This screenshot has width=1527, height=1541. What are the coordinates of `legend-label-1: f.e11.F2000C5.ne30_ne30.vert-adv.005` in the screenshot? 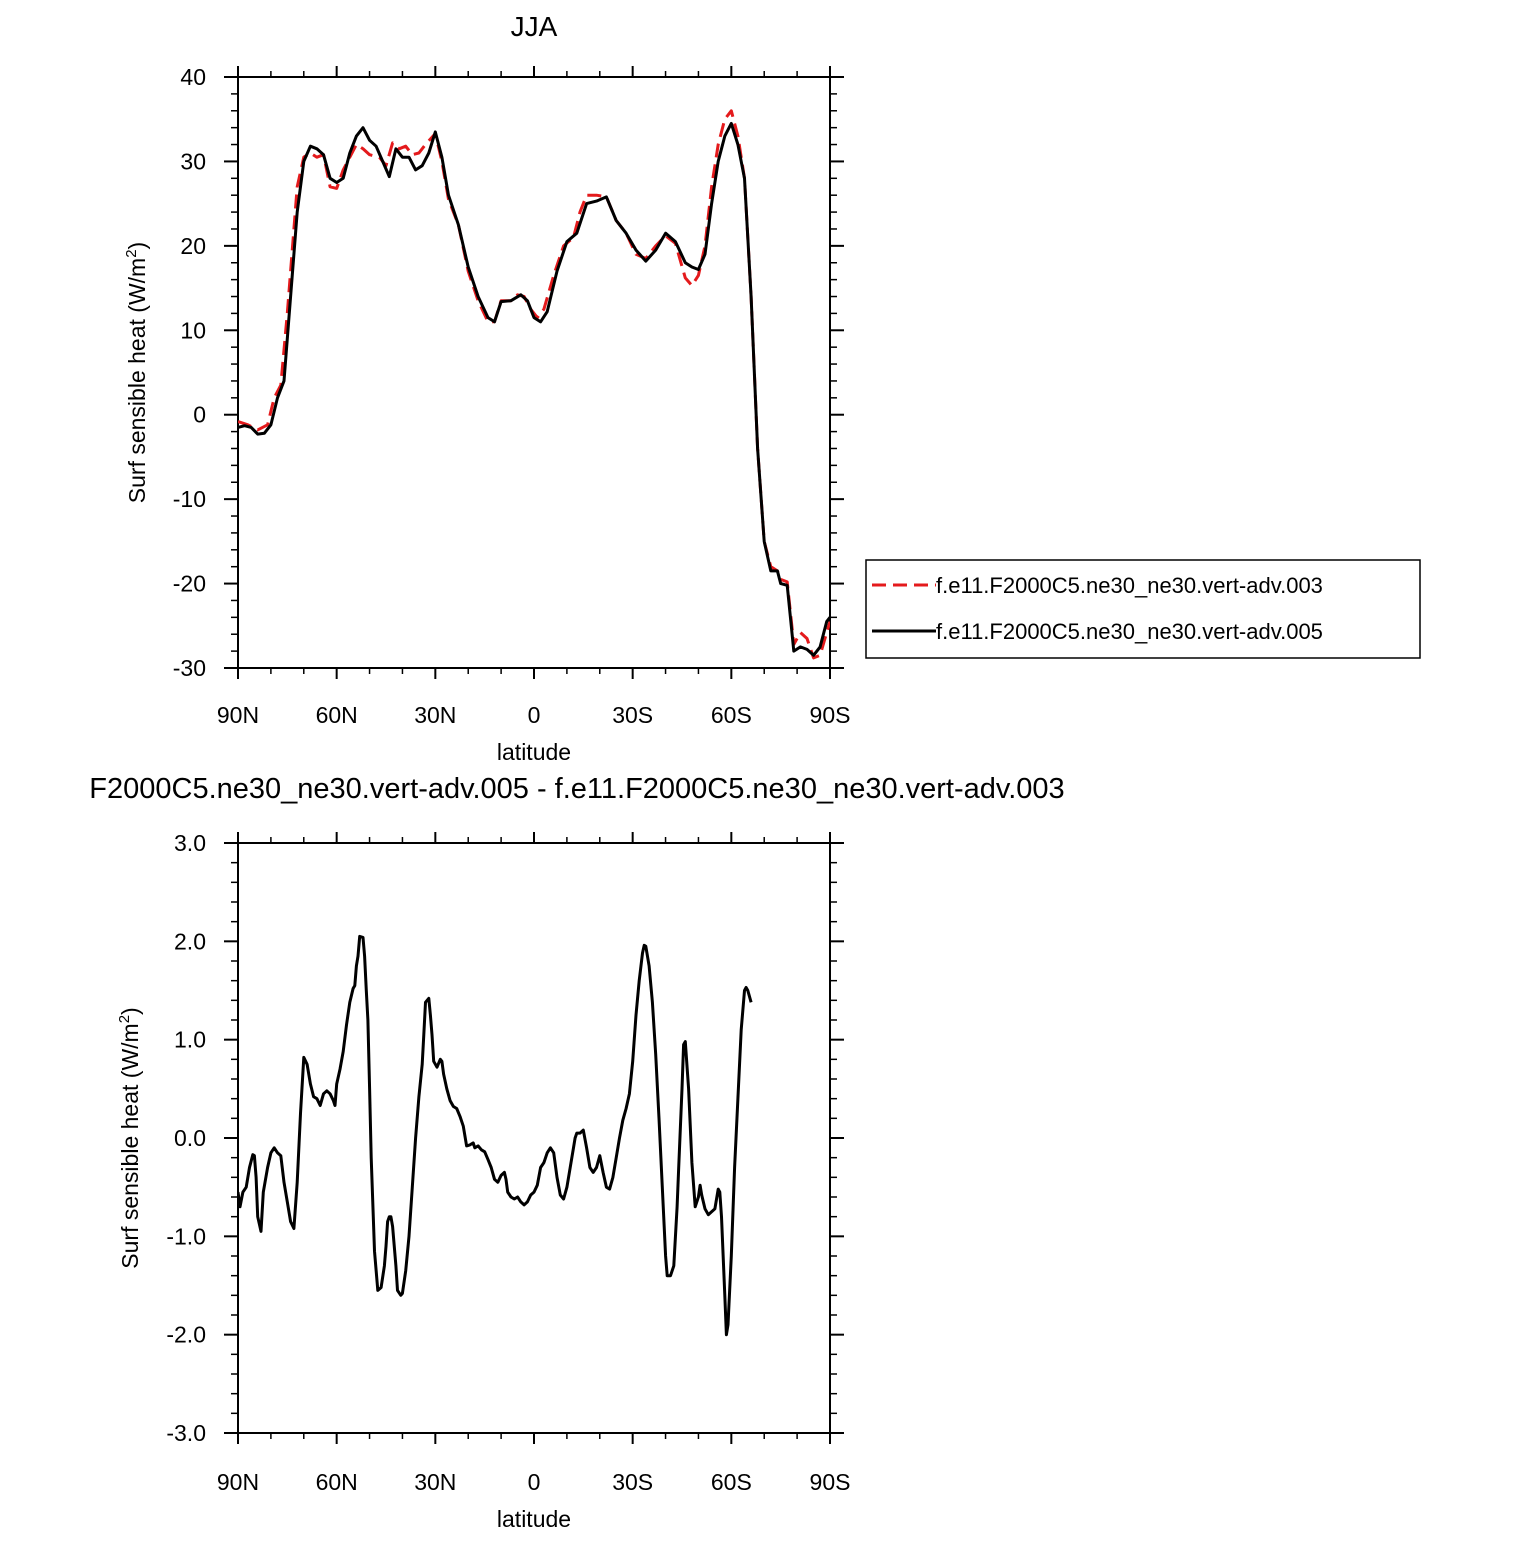 It's located at (1129, 631).